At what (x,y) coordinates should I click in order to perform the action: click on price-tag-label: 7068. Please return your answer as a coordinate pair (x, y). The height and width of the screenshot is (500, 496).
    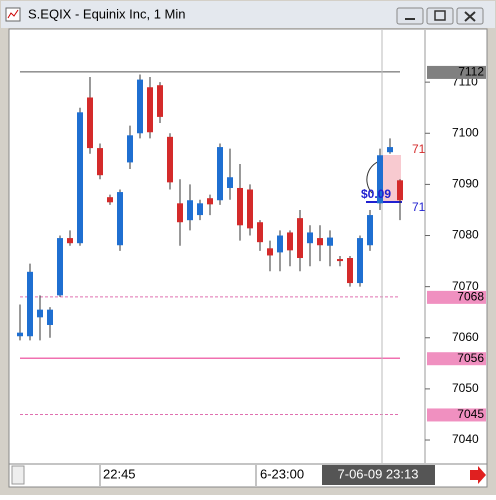
    Looking at the image, I should click on (470, 297).